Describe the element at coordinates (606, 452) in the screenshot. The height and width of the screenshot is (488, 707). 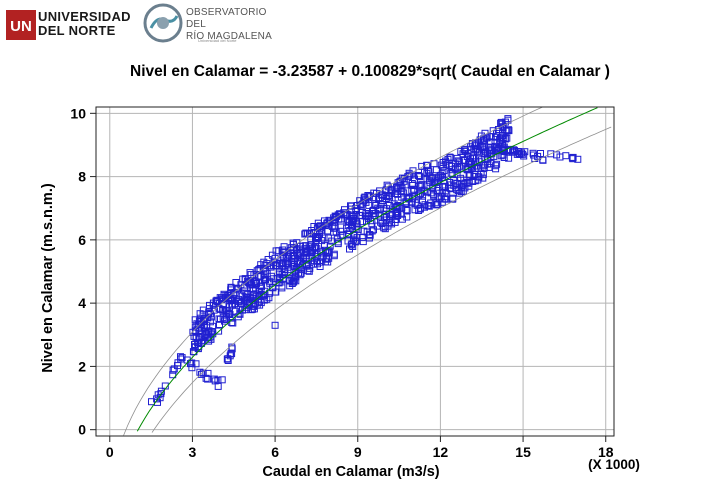
I see `x-tick-label: 18` at that location.